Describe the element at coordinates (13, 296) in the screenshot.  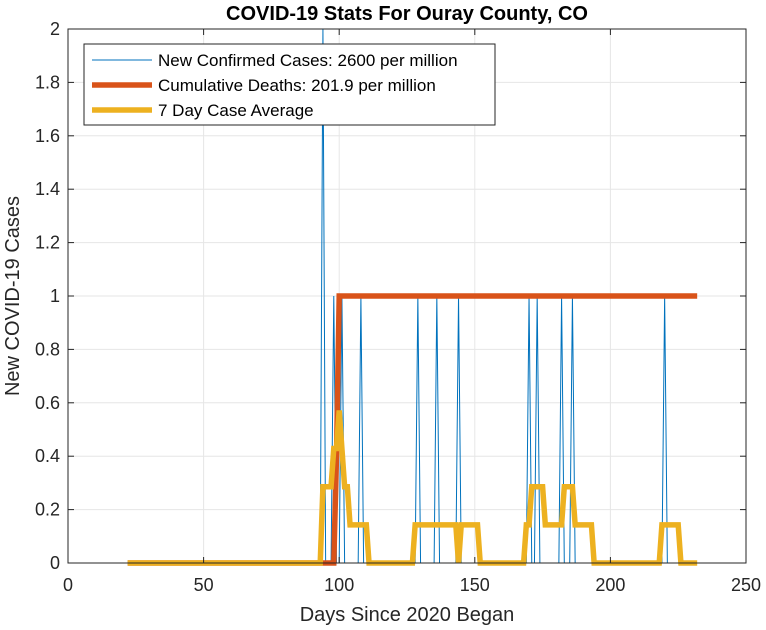
I see `y-axis-title: New COVID-19 Cases` at that location.